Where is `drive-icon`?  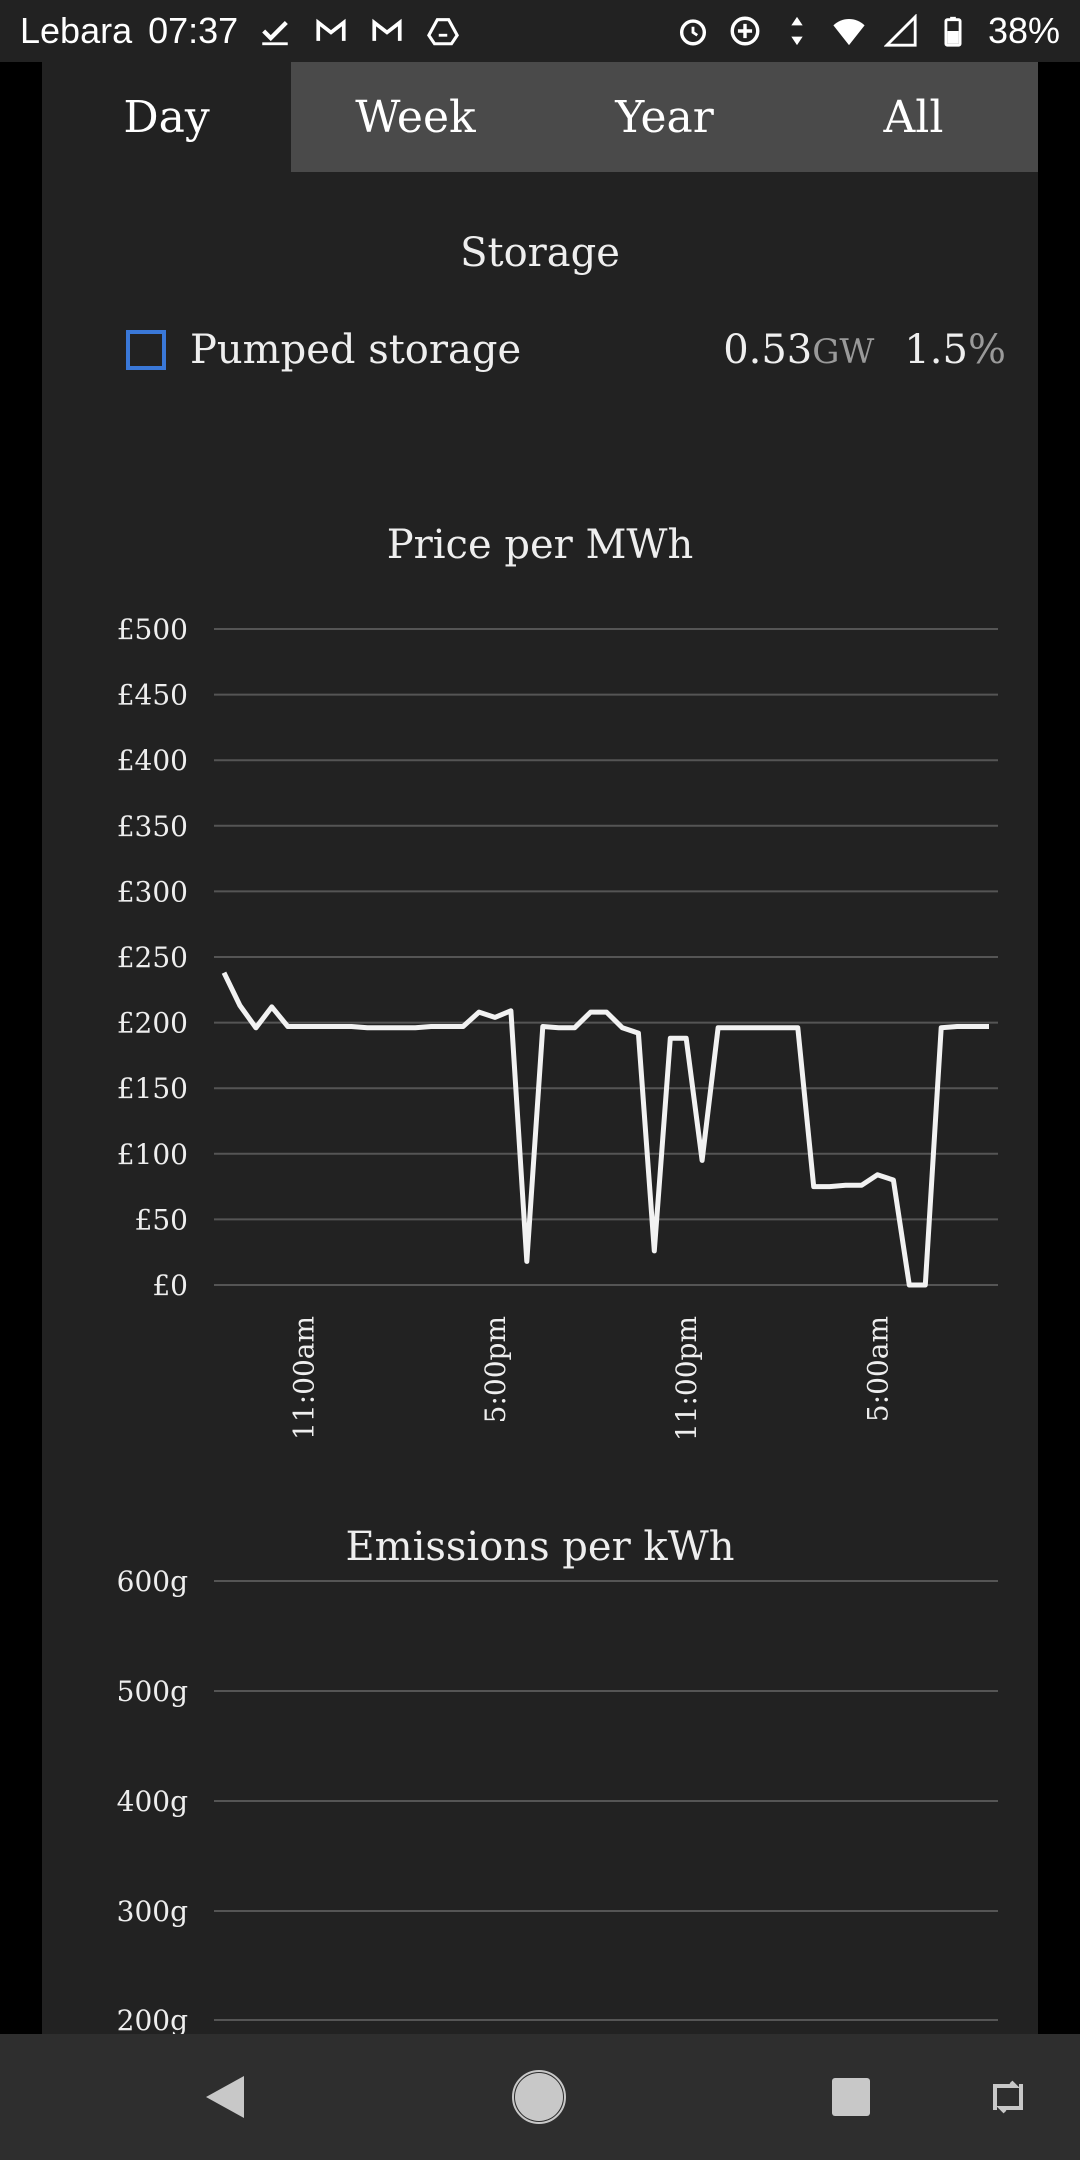
drive-icon is located at coordinates (443, 31).